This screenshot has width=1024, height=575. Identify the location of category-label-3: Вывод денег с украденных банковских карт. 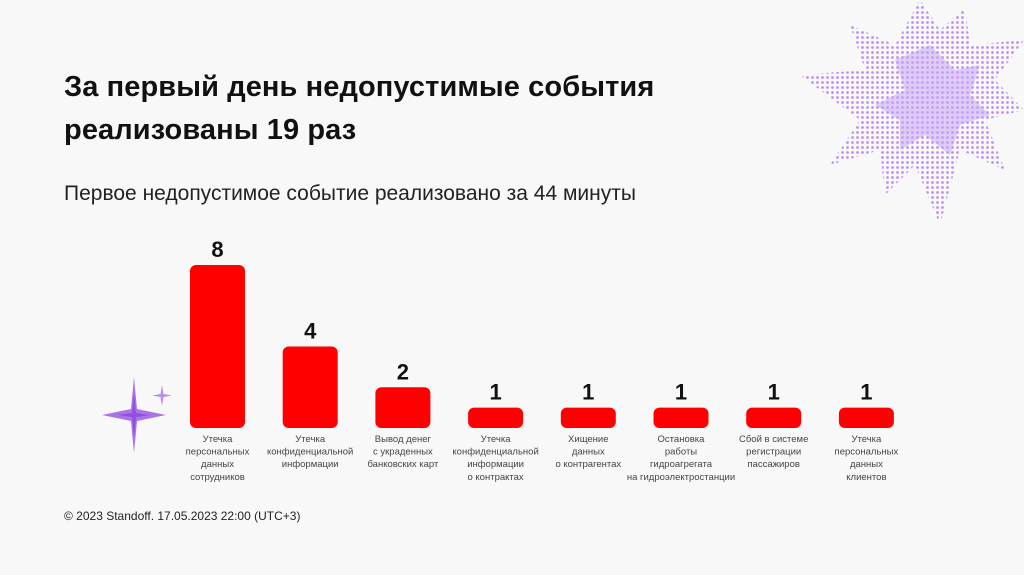
(403, 452).